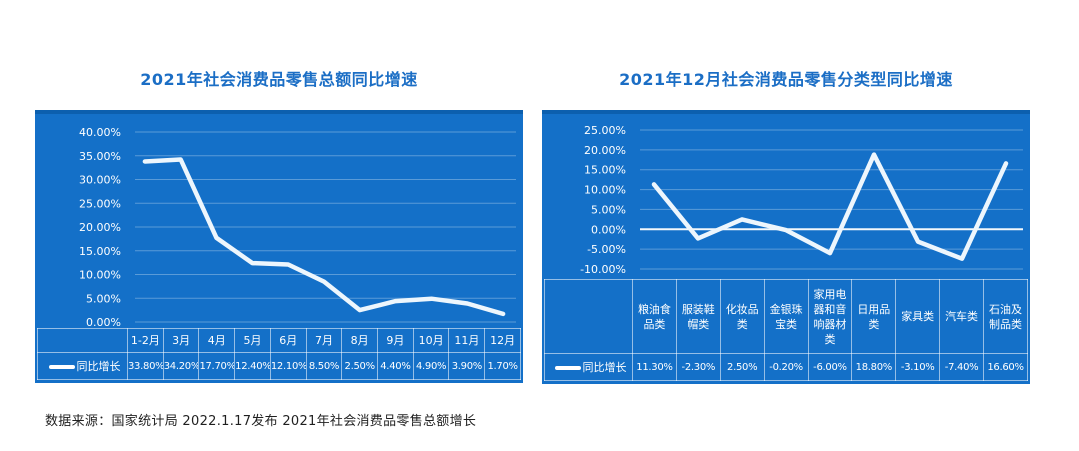  Describe the element at coordinates (100, 180) in the screenshot. I see `y-axis-tick-label: 30.00%` at that location.